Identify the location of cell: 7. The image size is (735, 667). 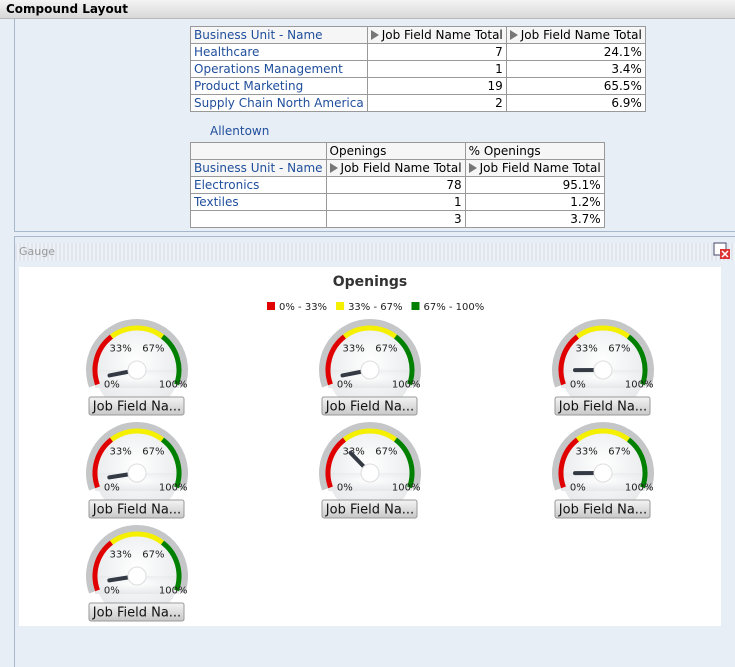
(436, 52).